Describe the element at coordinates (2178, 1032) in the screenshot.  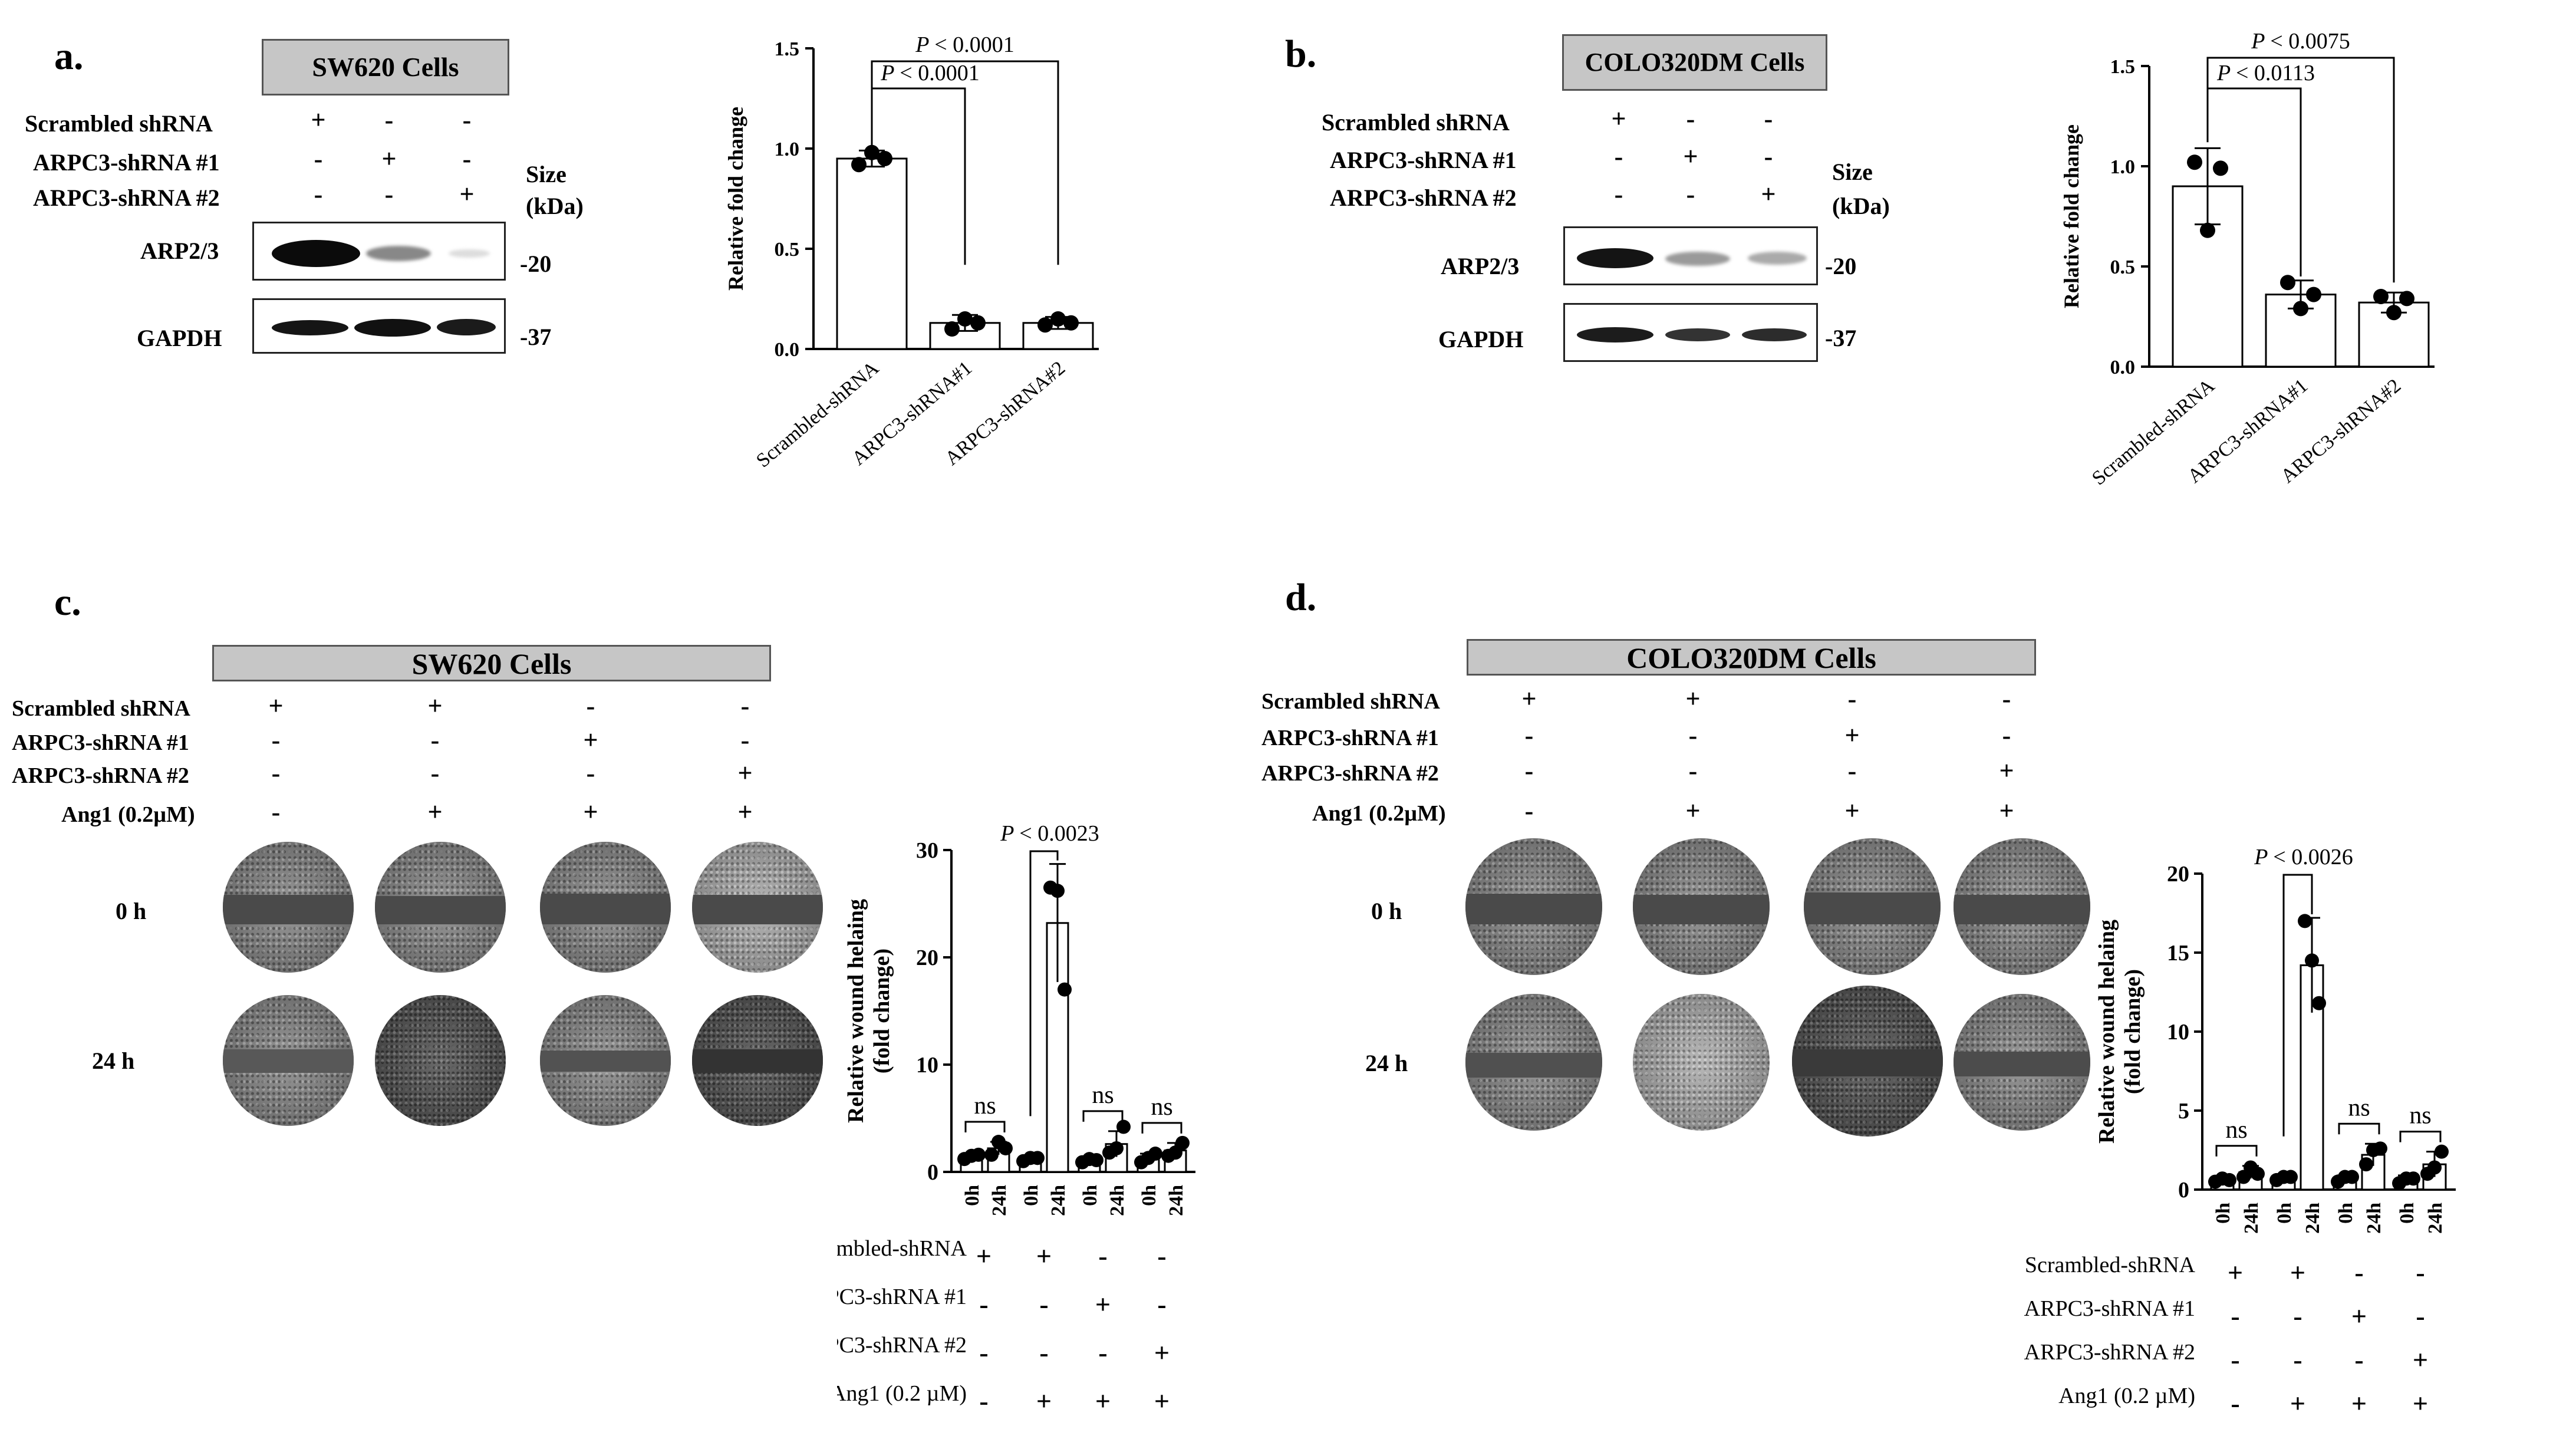
I see `y-tick-label: 10` at that location.